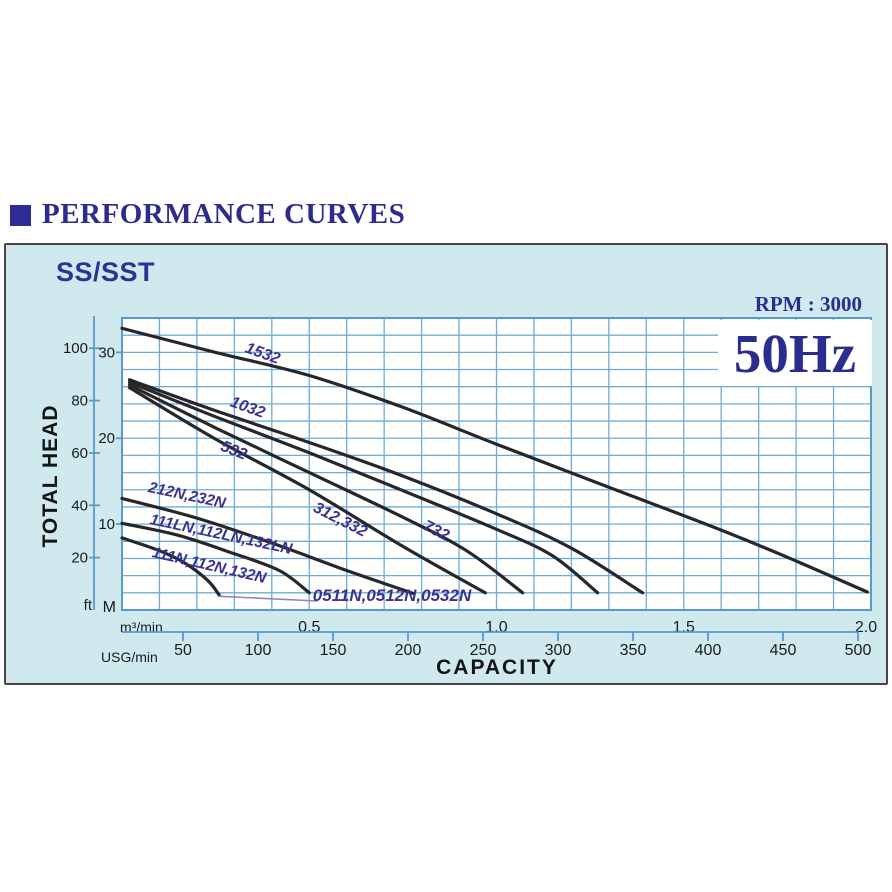 The height and width of the screenshot is (892, 892). I want to click on model-series-label: SS/SST, so click(106, 272).